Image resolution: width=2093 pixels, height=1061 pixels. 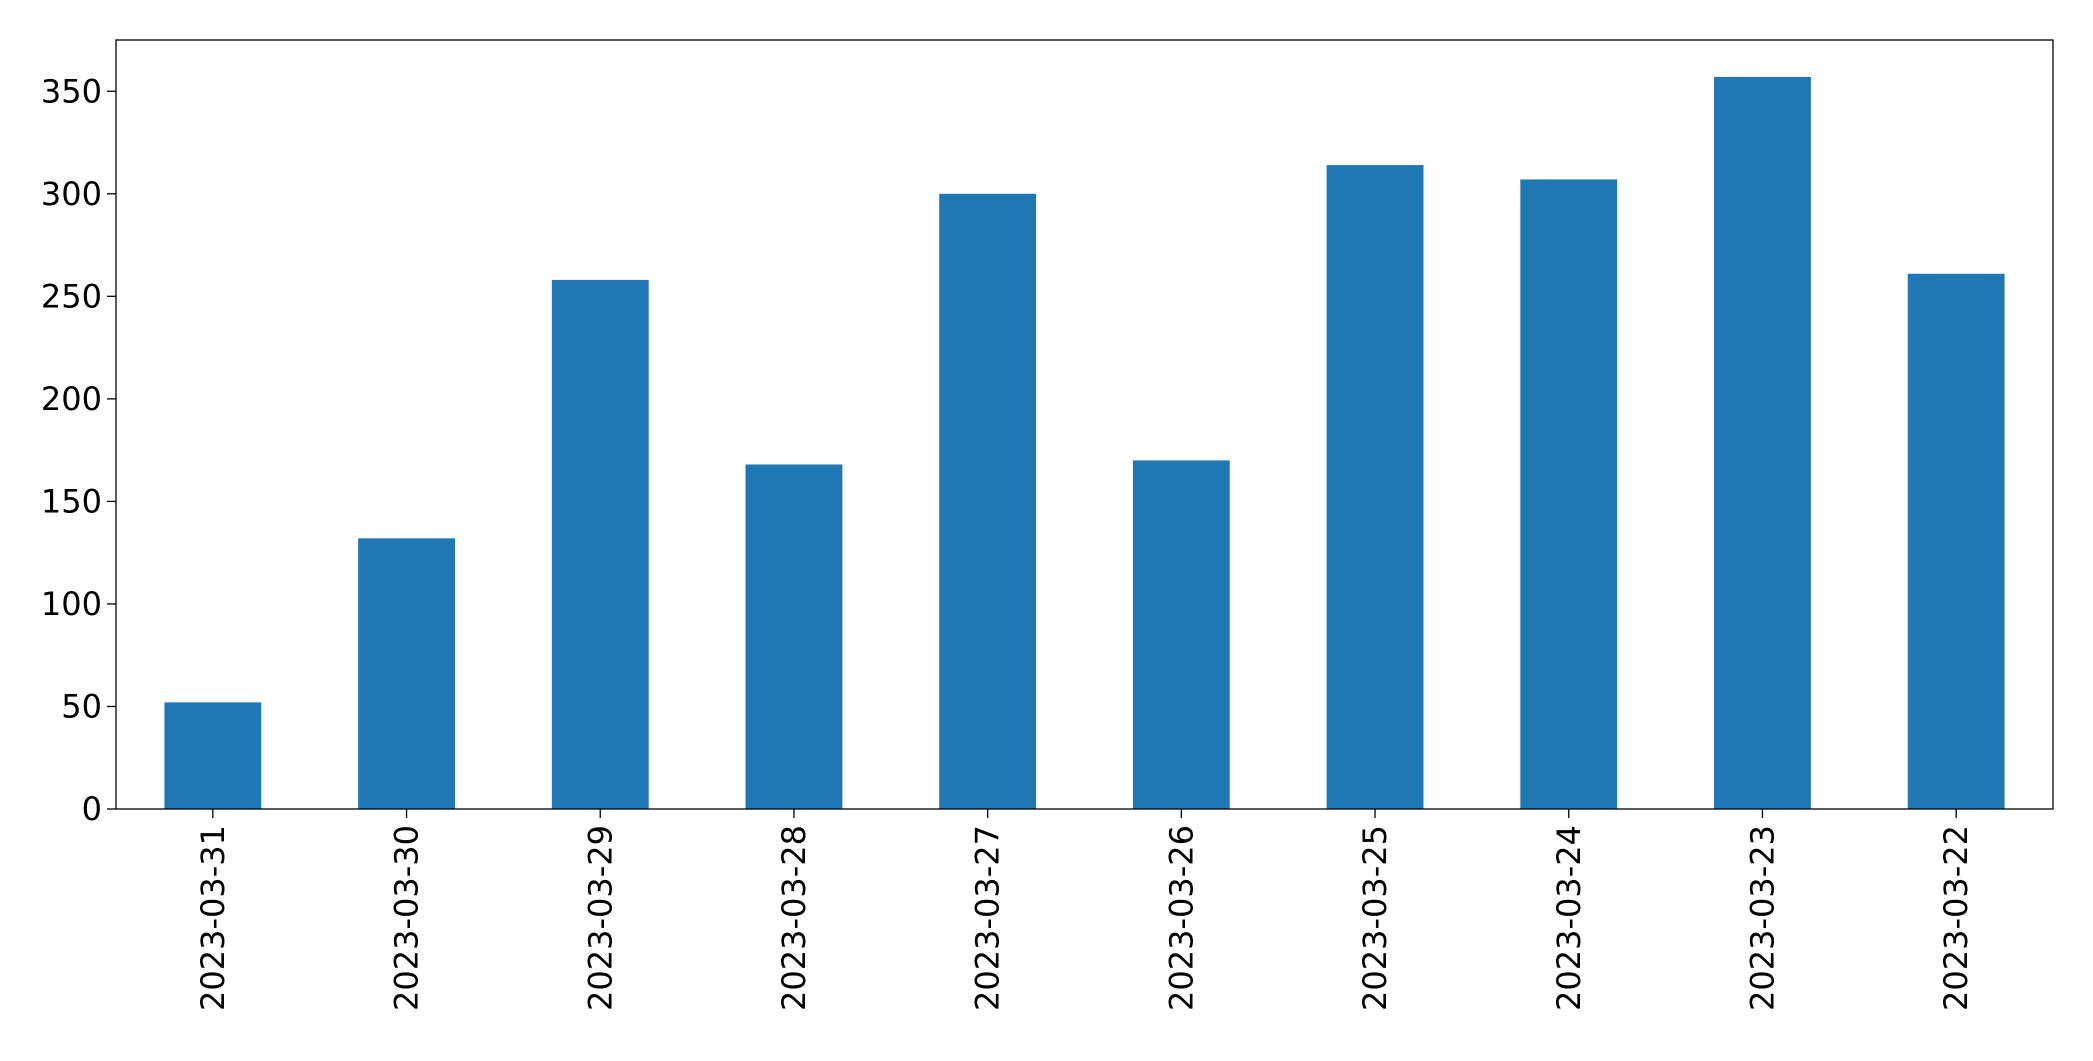 What do you see at coordinates (1956, 918) in the screenshot?
I see `x-tick-label: 2023-03-22` at bounding box center [1956, 918].